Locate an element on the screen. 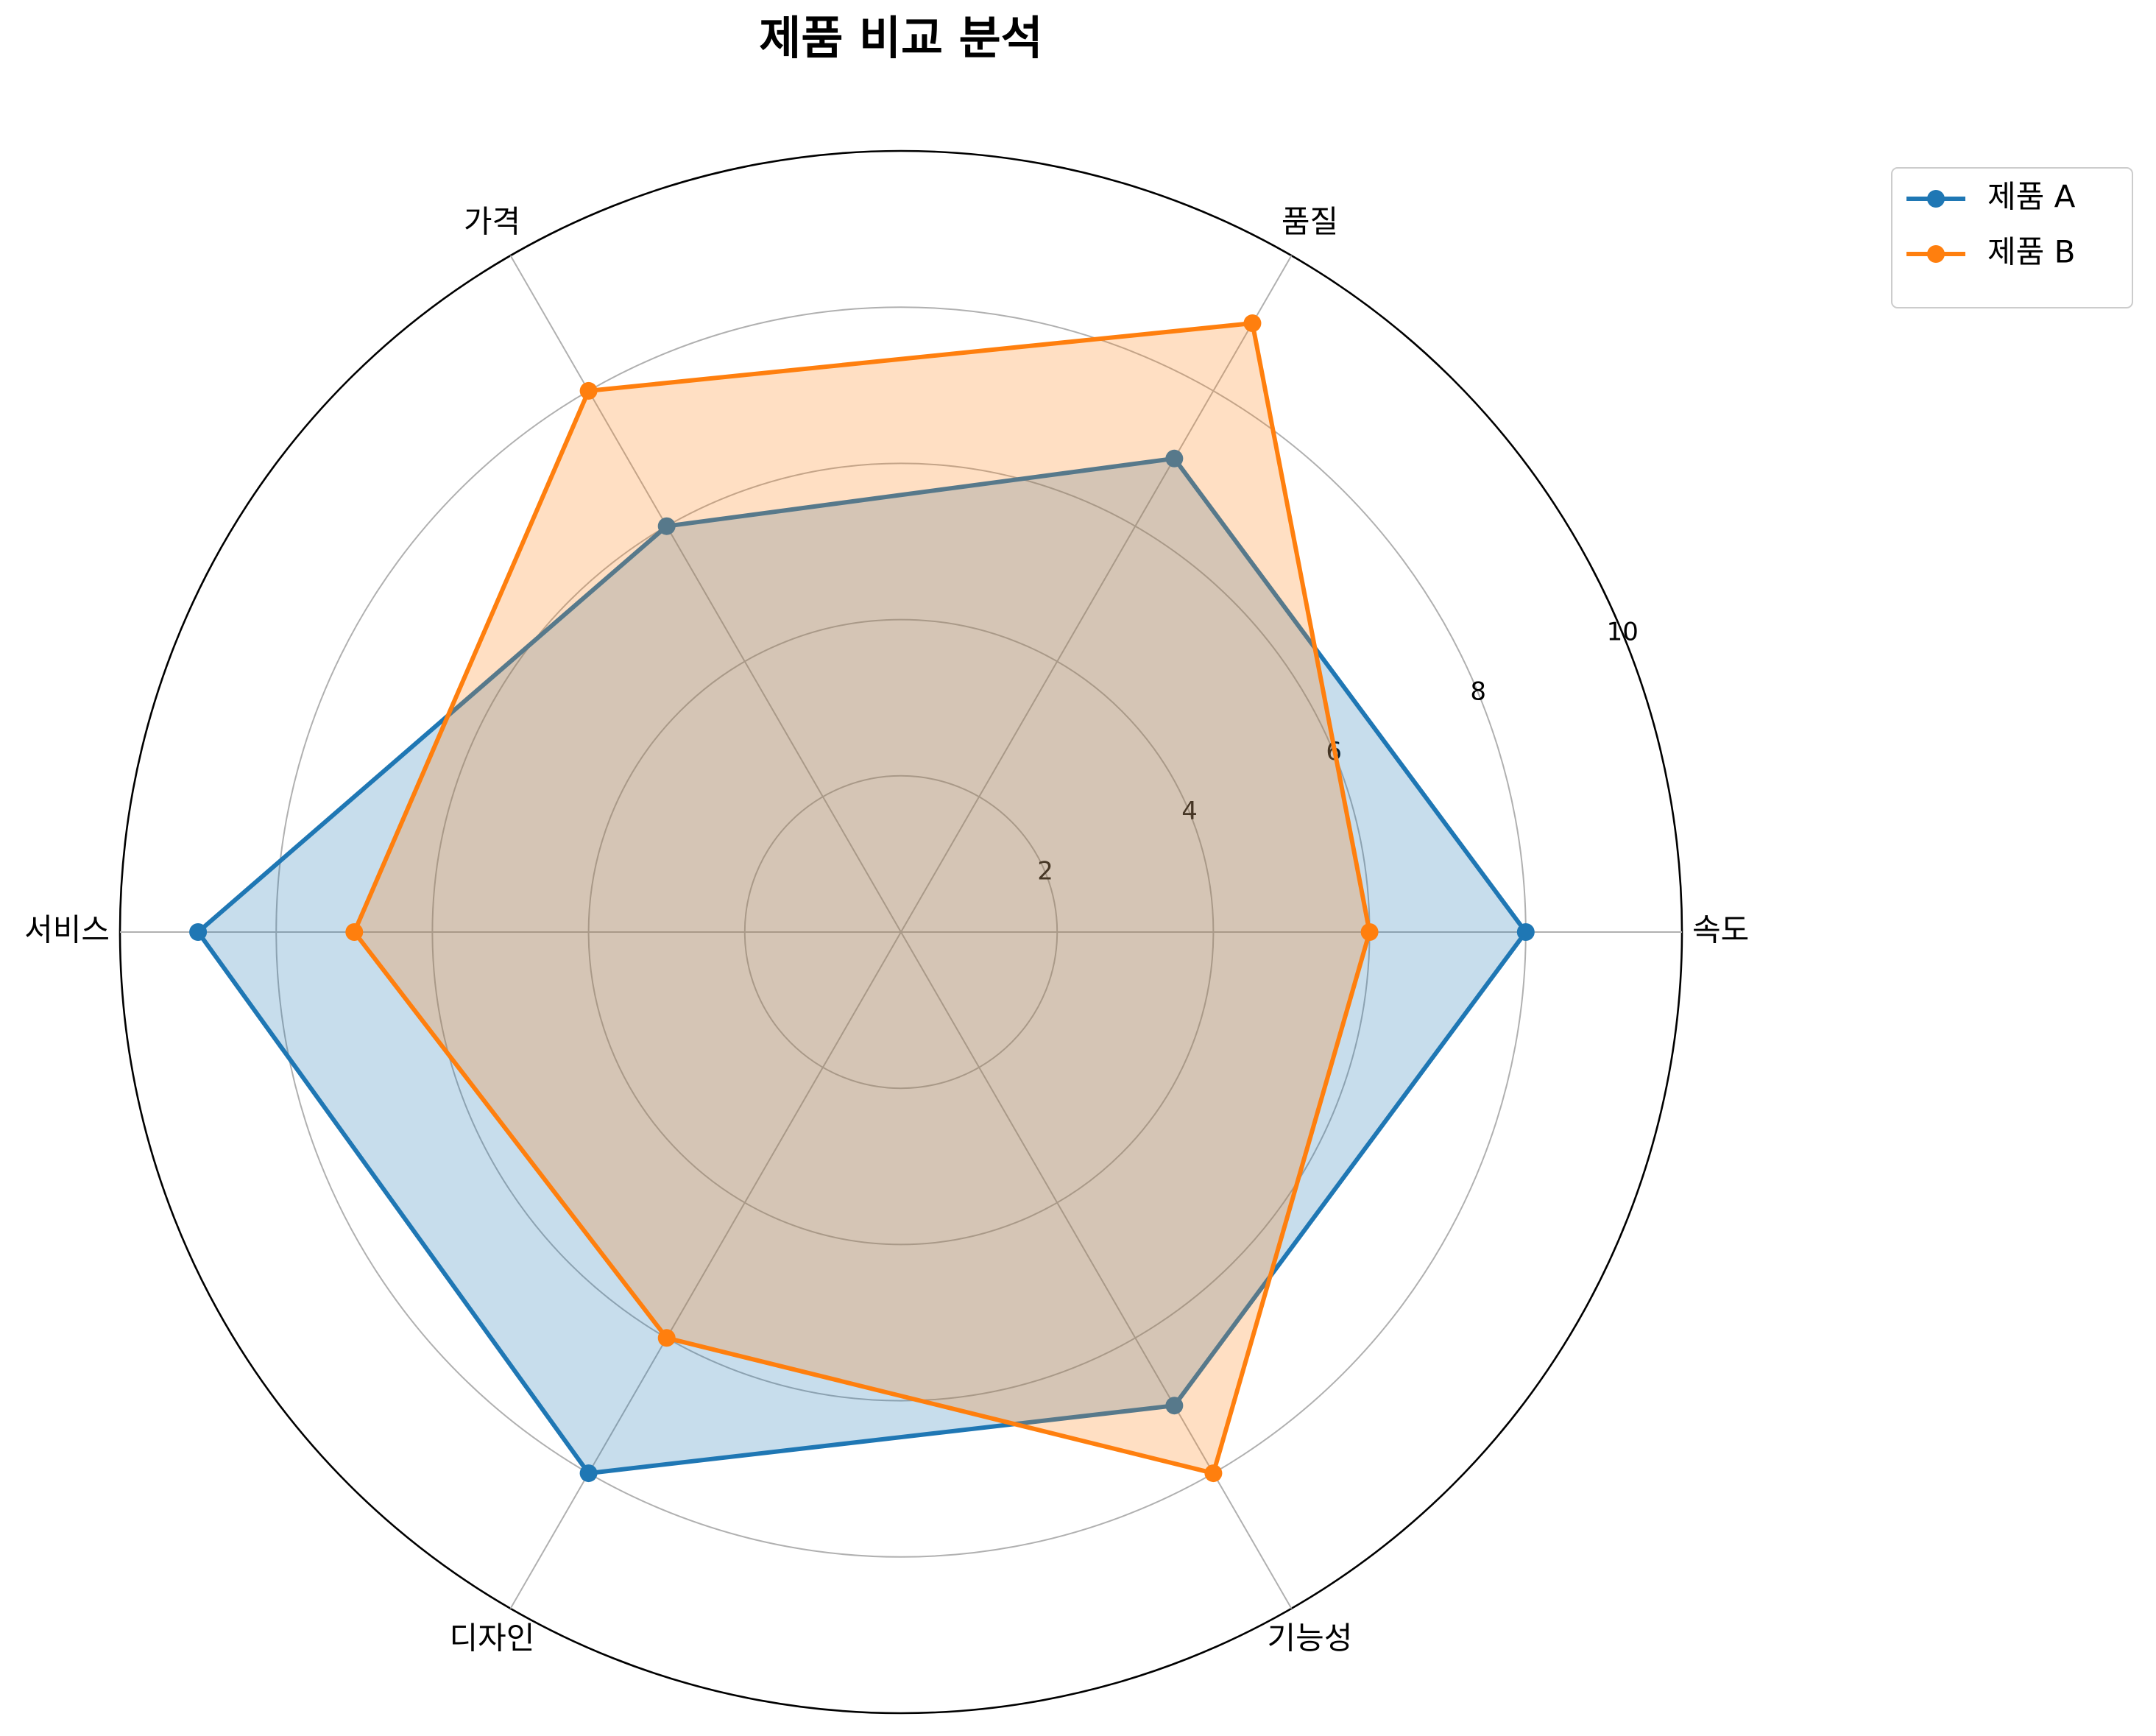 This screenshot has height=1736, width=2156. r-tick-label: 10 is located at coordinates (1623, 632).